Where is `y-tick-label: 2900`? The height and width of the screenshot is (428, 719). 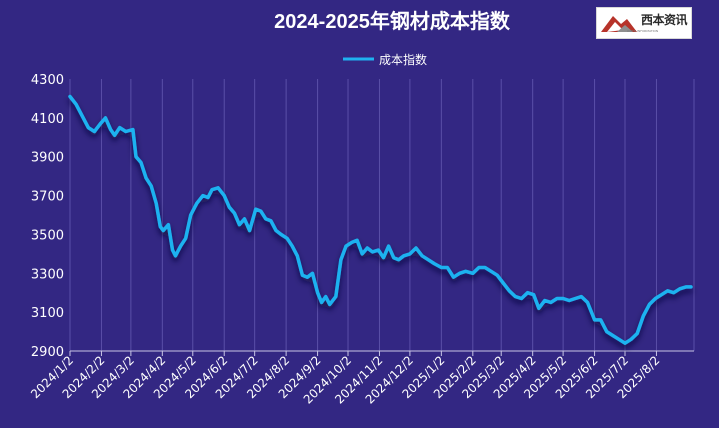
y-tick-label: 2900 is located at coordinates (47, 352).